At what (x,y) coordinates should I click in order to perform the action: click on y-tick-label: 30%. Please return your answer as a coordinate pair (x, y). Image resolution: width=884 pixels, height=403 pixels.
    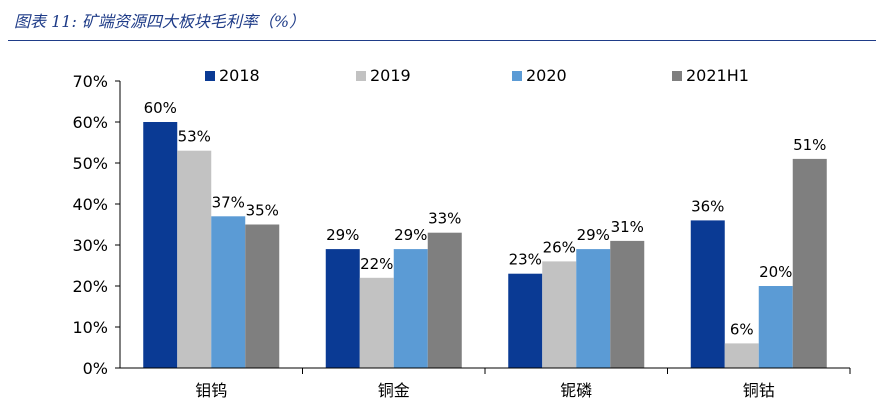
    Looking at the image, I should click on (90, 245).